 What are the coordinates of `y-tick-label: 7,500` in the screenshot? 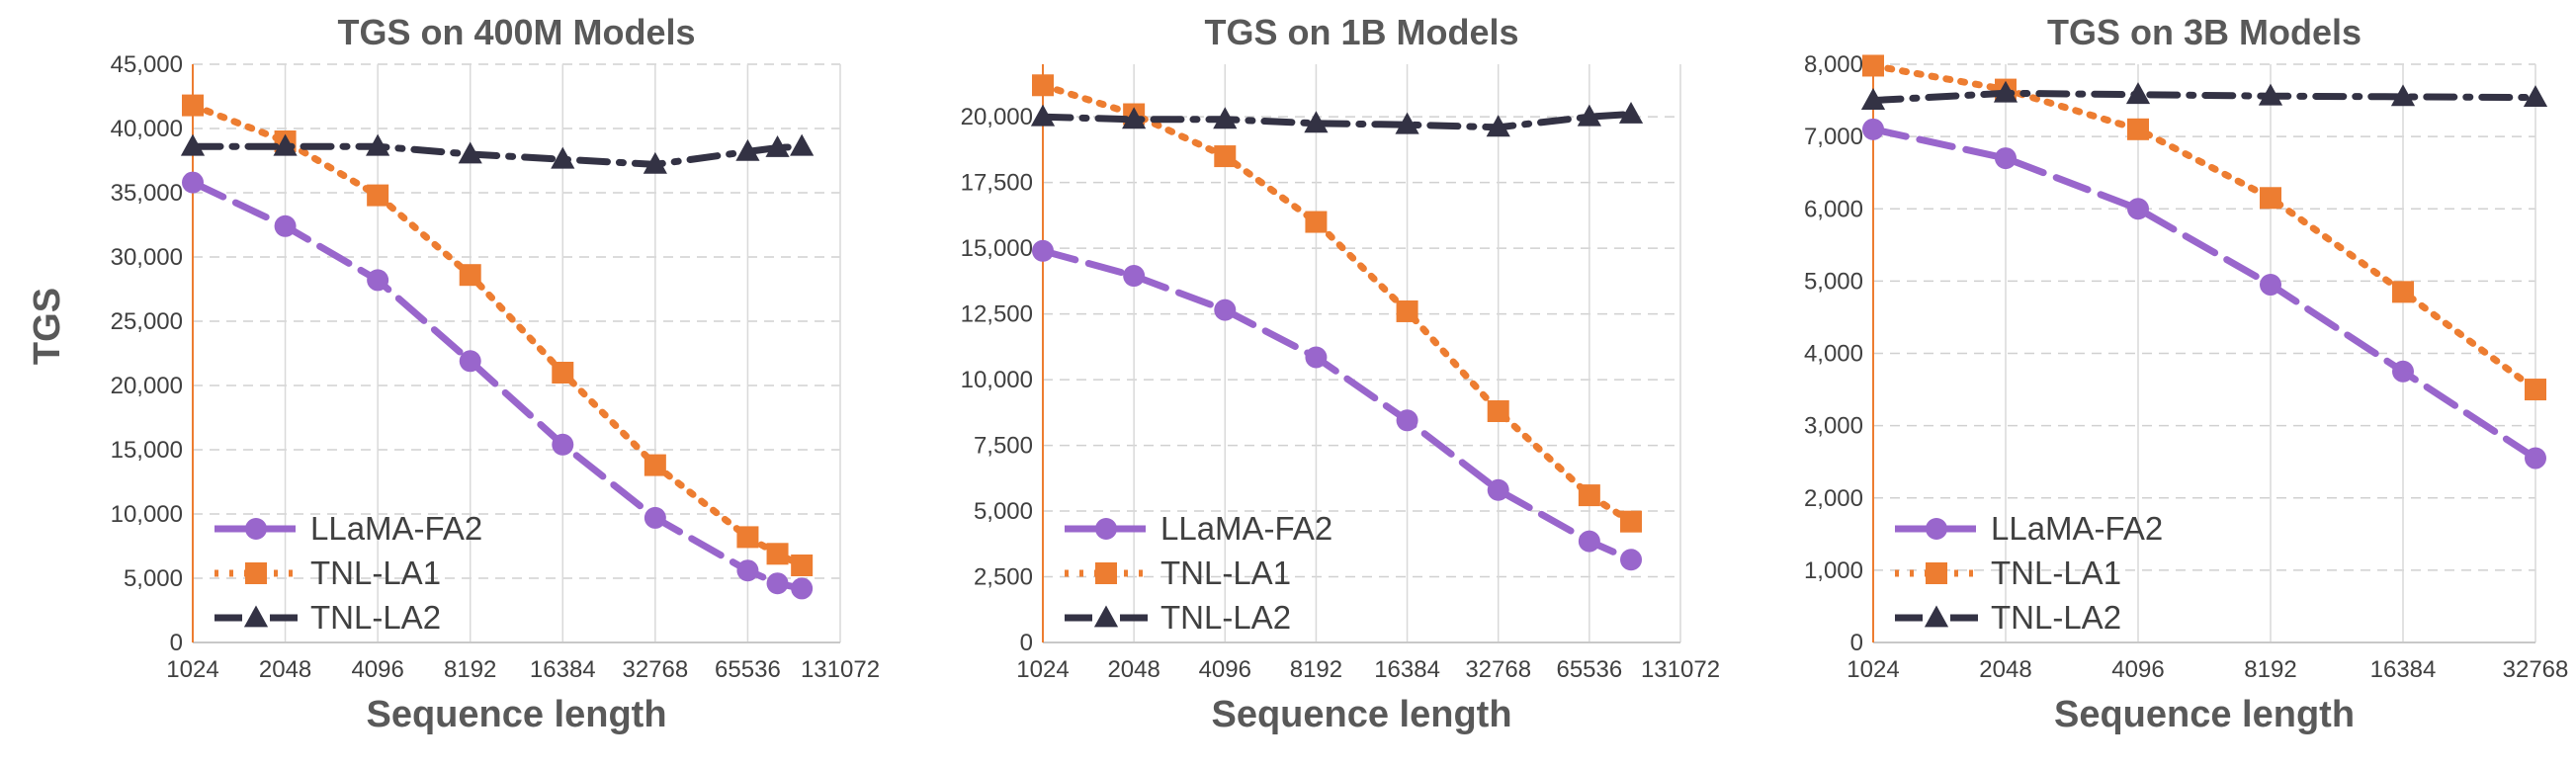 It's located at (1003, 446).